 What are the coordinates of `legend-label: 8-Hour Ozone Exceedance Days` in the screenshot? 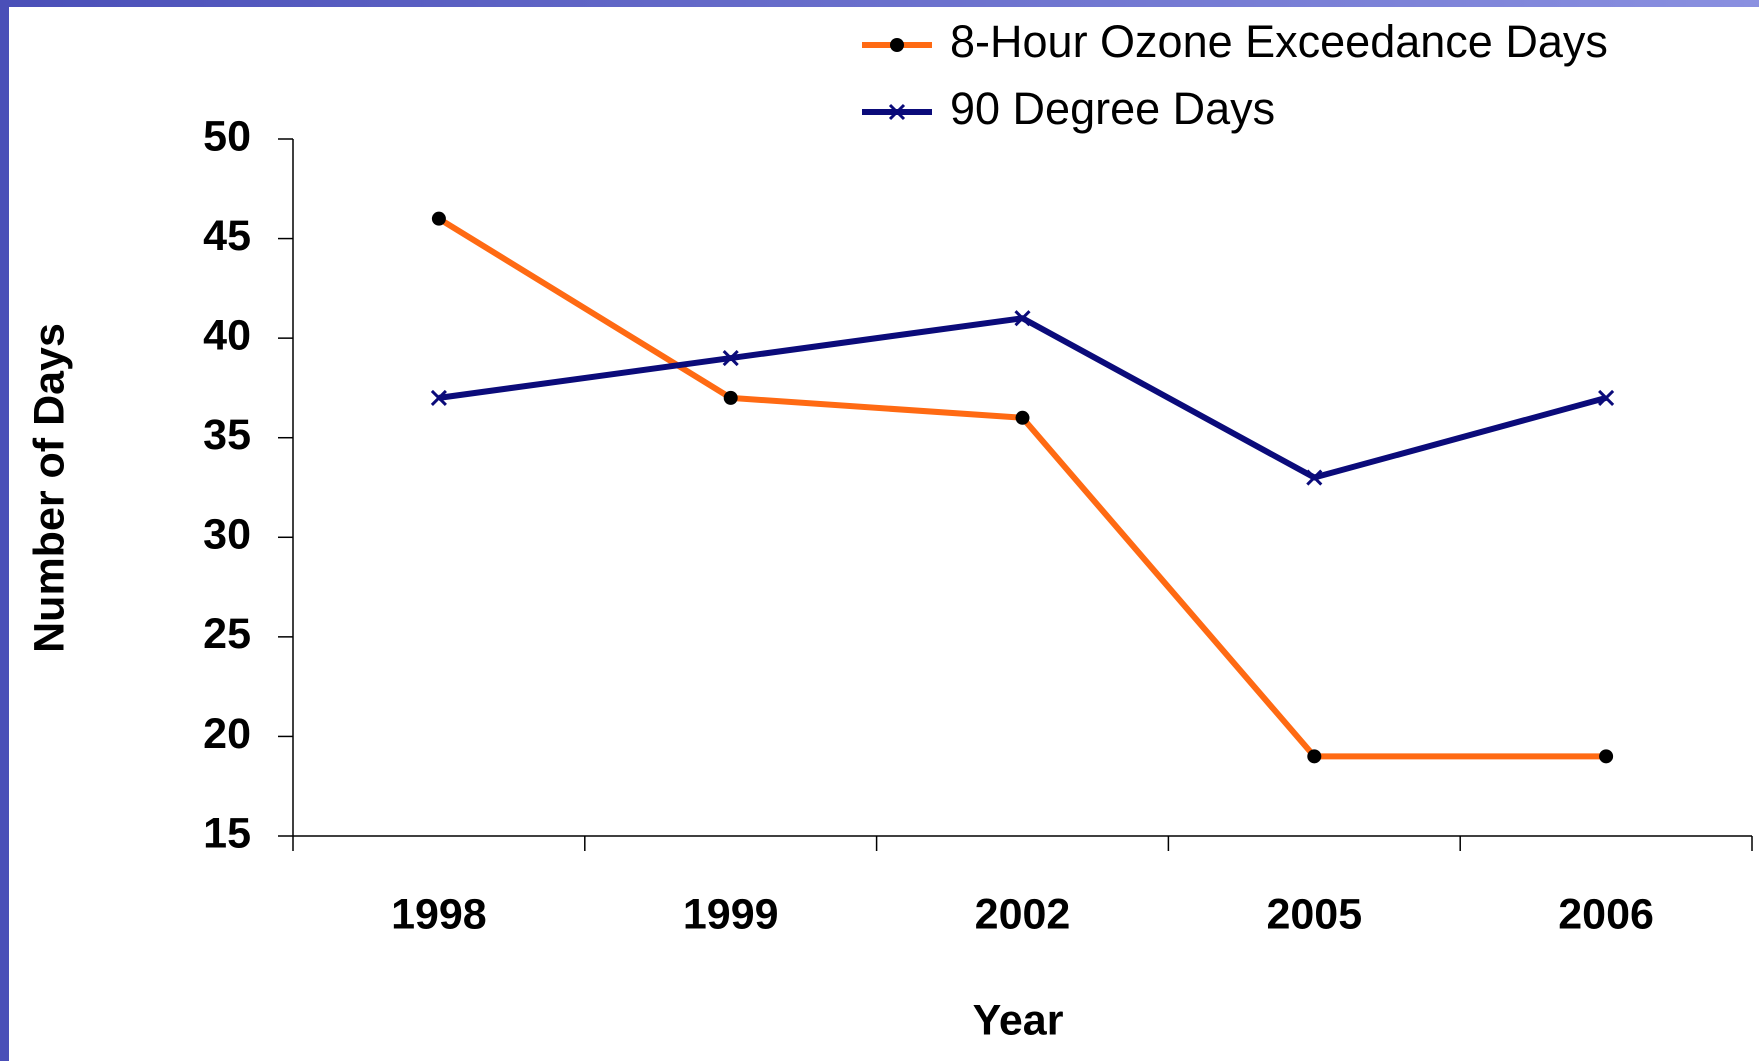 It's located at (1279, 41).